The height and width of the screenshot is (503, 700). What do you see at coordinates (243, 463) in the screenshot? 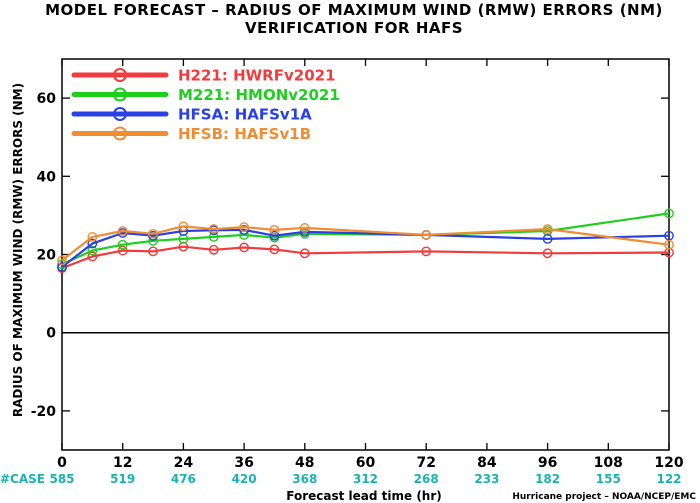
I see `x-tick-label: 36` at bounding box center [243, 463].